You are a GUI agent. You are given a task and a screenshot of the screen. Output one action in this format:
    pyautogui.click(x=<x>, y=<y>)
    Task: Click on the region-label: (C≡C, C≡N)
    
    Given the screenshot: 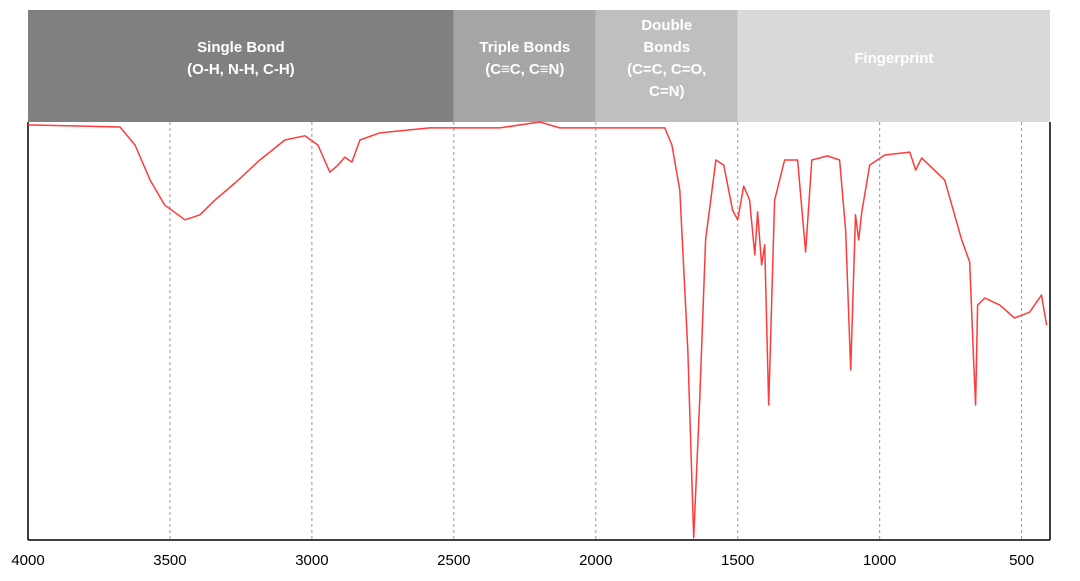 What is the action you would take?
    pyautogui.click(x=524, y=69)
    